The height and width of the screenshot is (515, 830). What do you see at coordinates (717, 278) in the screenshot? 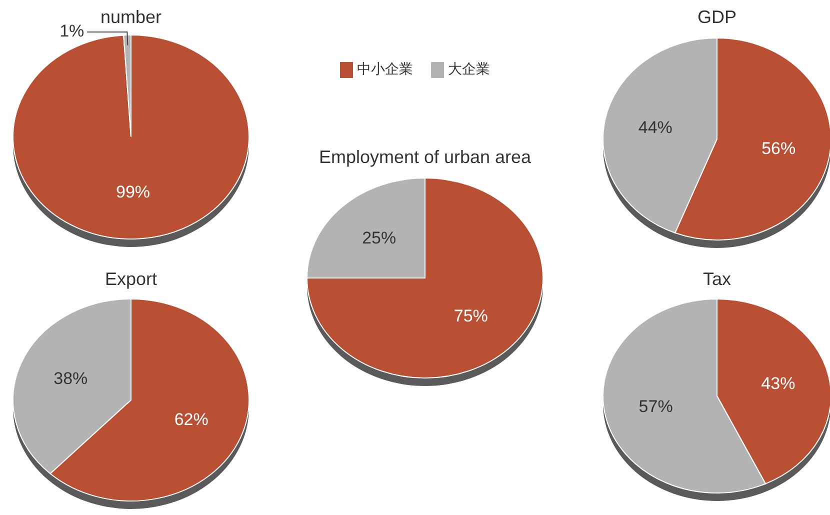
I see `chart-title: Tax` at bounding box center [717, 278].